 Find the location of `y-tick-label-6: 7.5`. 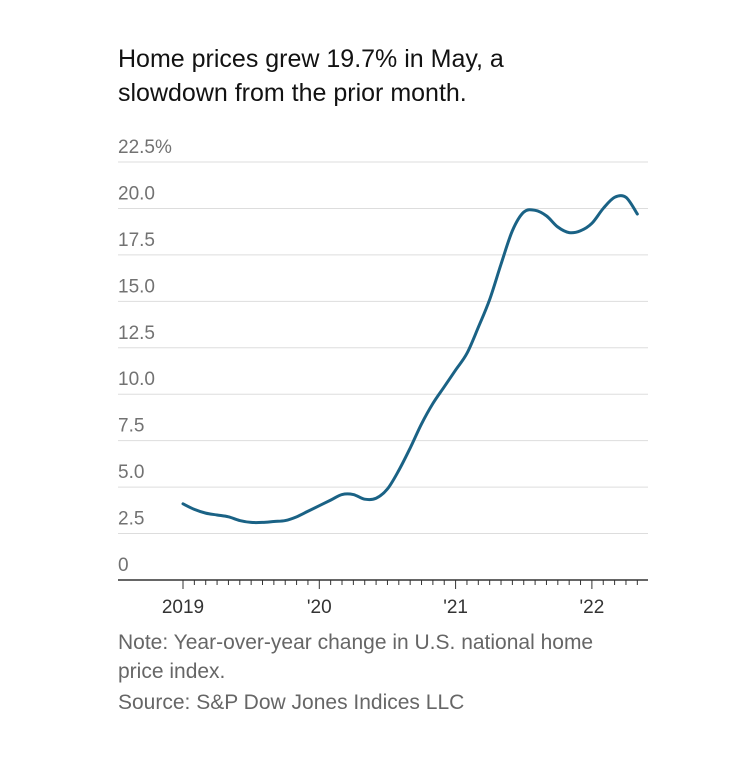

y-tick-label-6: 7.5 is located at coordinates (131, 426).